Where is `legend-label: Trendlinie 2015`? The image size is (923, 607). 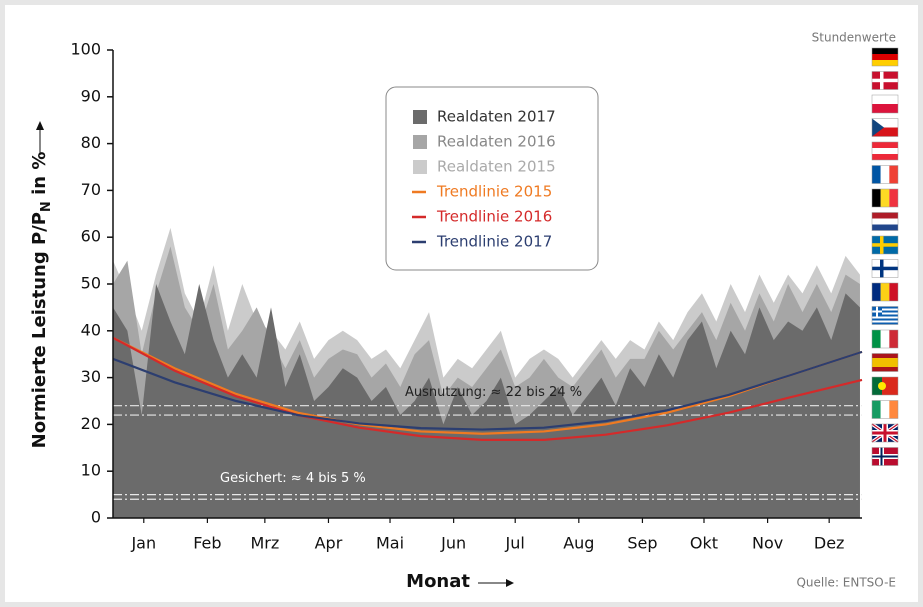 legend-label: Trendlinie 2015 is located at coordinates (494, 192).